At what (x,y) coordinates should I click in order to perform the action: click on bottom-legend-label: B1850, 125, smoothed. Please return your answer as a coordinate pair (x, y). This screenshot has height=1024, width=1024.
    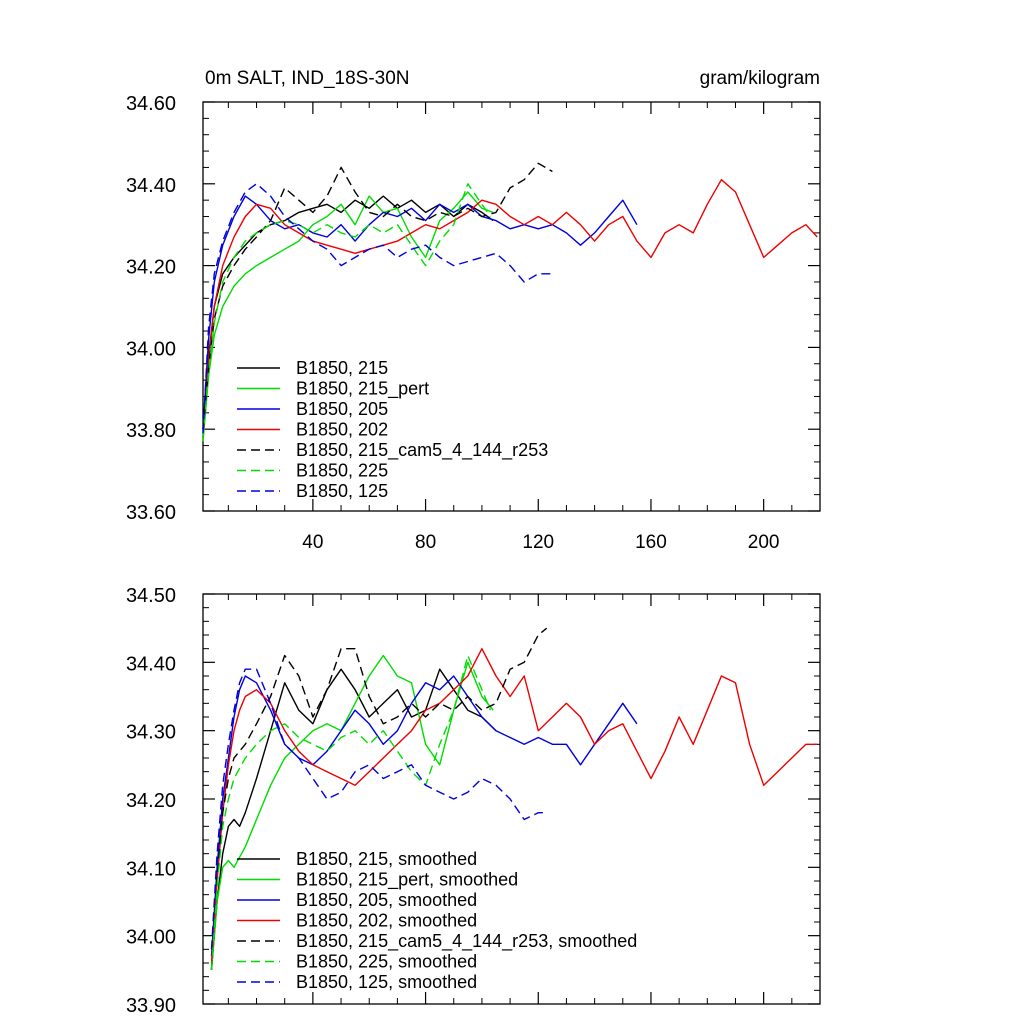
    Looking at the image, I should click on (386, 982).